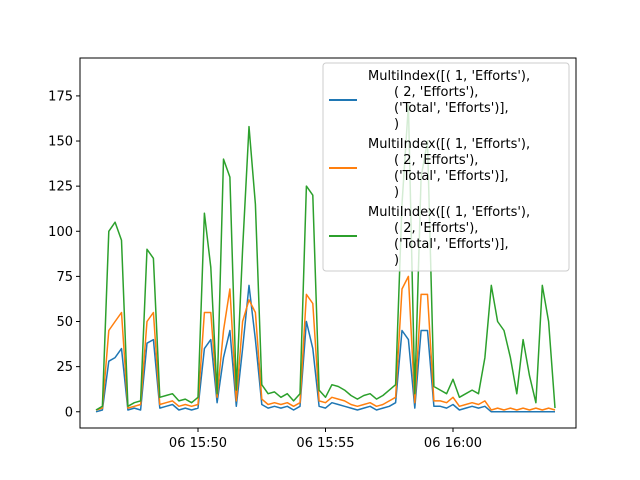  Describe the element at coordinates (325, 443) in the screenshot. I see `x-tick-label: 06 15:55` at that location.